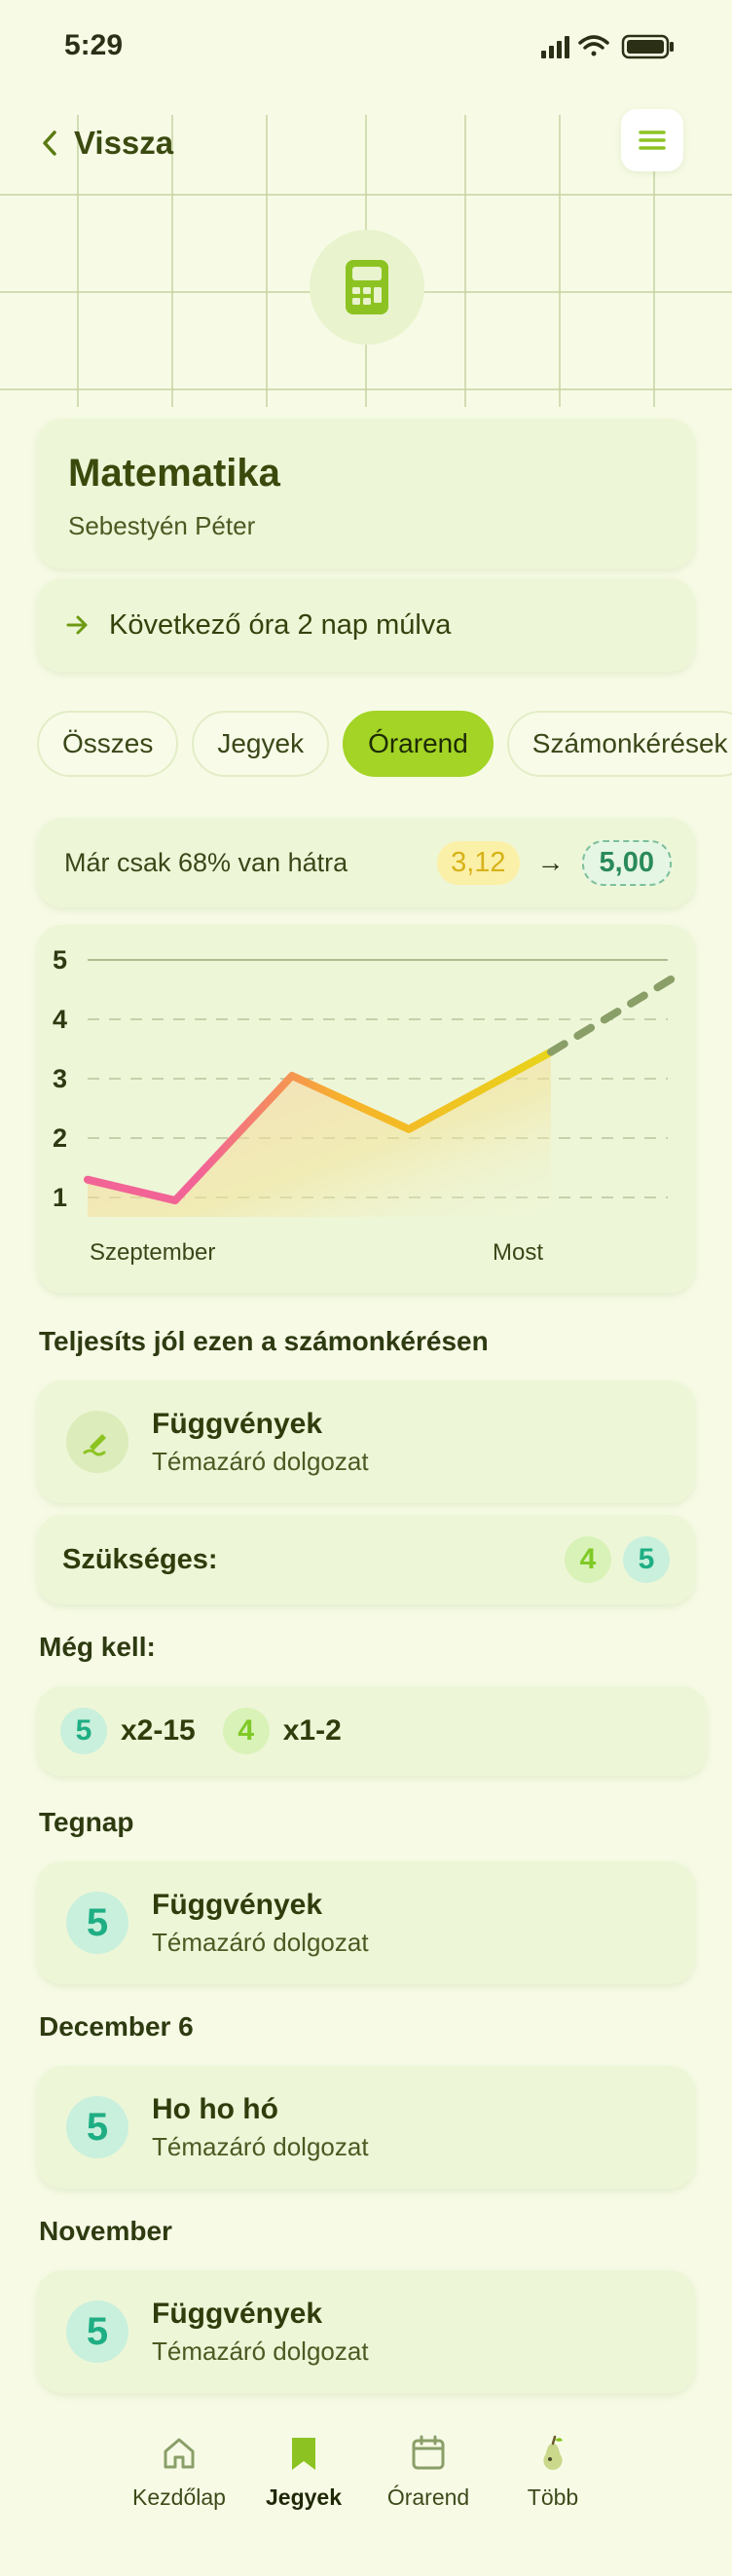 The image size is (732, 2576). I want to click on menu-icon, so click(652, 140).